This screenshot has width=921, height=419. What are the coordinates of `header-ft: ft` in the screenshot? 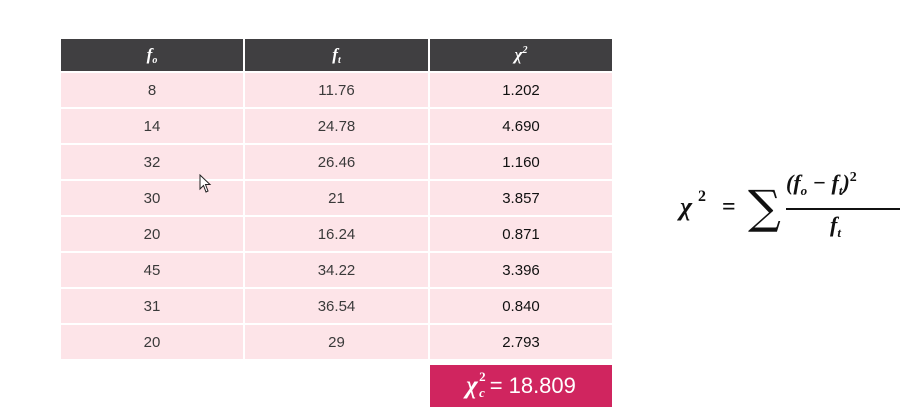 It's located at (337, 55).